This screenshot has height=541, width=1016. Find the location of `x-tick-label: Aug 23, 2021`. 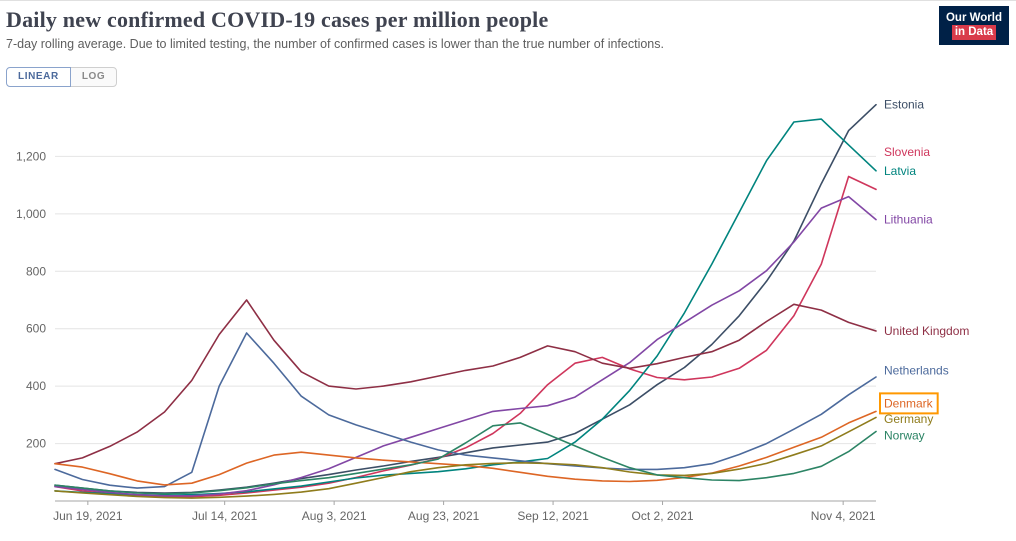

x-tick-label: Aug 23, 2021 is located at coordinates (444, 516).